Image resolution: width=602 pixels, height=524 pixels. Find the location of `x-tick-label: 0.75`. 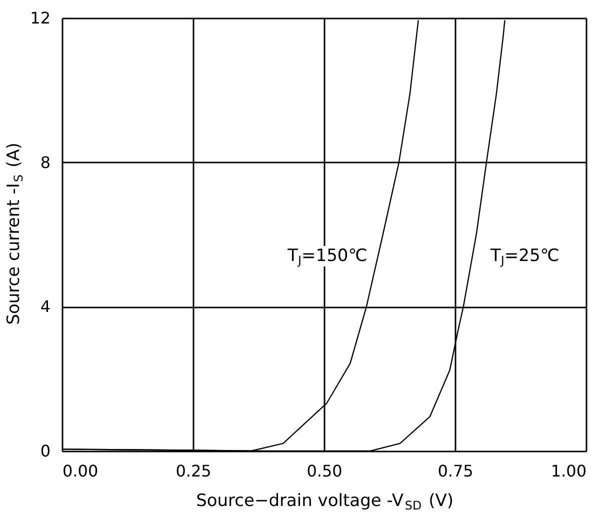

x-tick-label: 0.75 is located at coordinates (456, 471).